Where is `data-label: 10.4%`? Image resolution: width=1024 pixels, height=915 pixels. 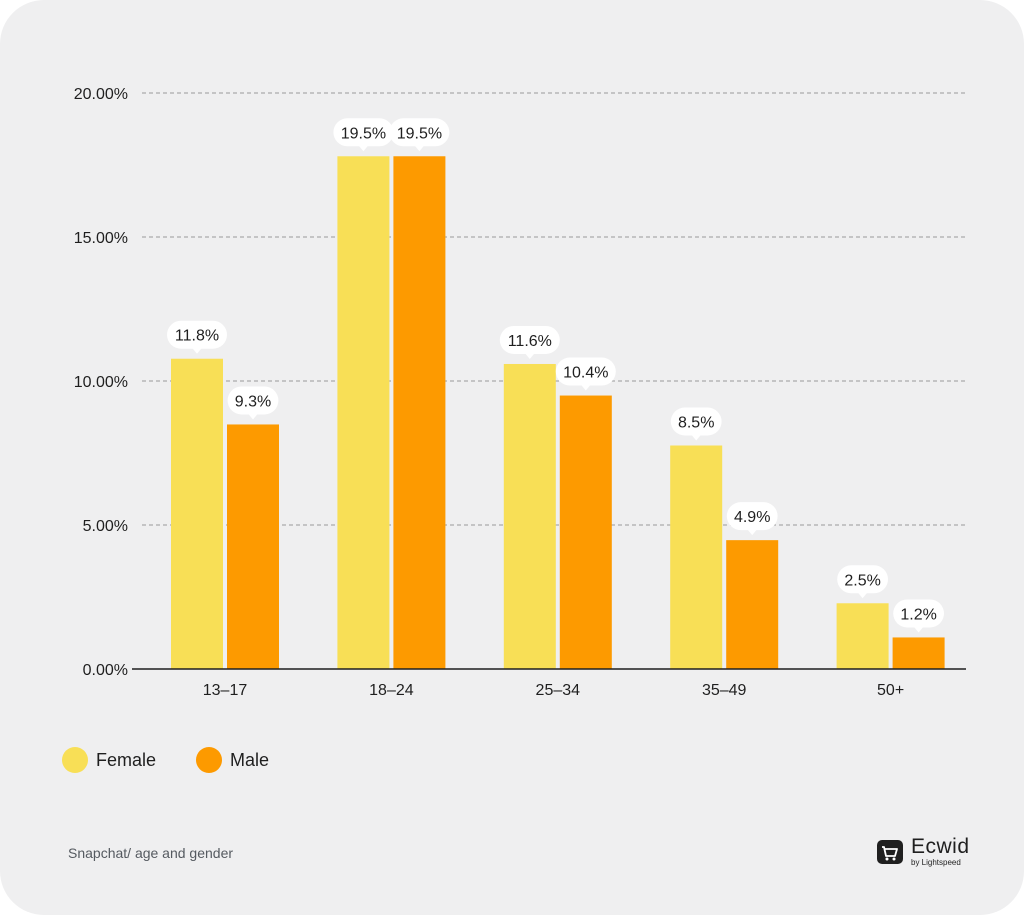
data-label: 10.4% is located at coordinates (585, 373).